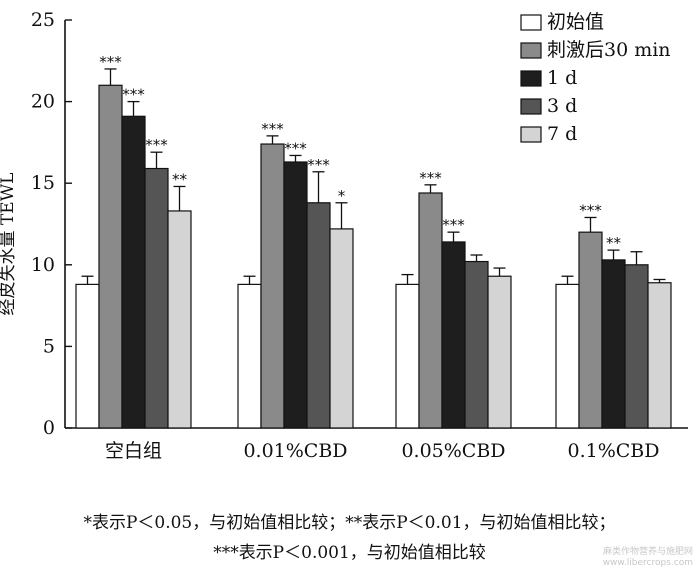  What do you see at coordinates (9, 244) in the screenshot?
I see `y-axis-label: 经皮失水量 TEWL` at bounding box center [9, 244].